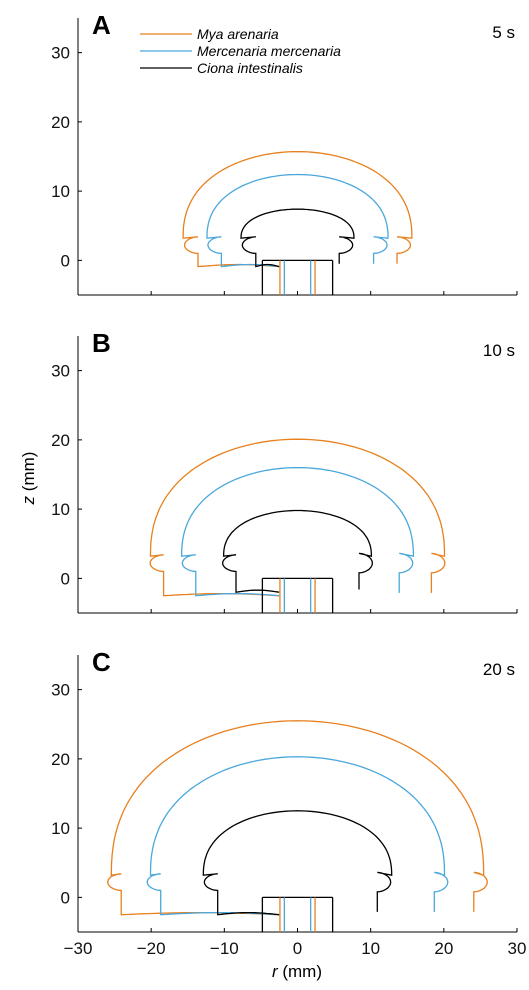  What do you see at coordinates (275, 971) in the screenshot?
I see `x-axis-label-var: r` at bounding box center [275, 971].